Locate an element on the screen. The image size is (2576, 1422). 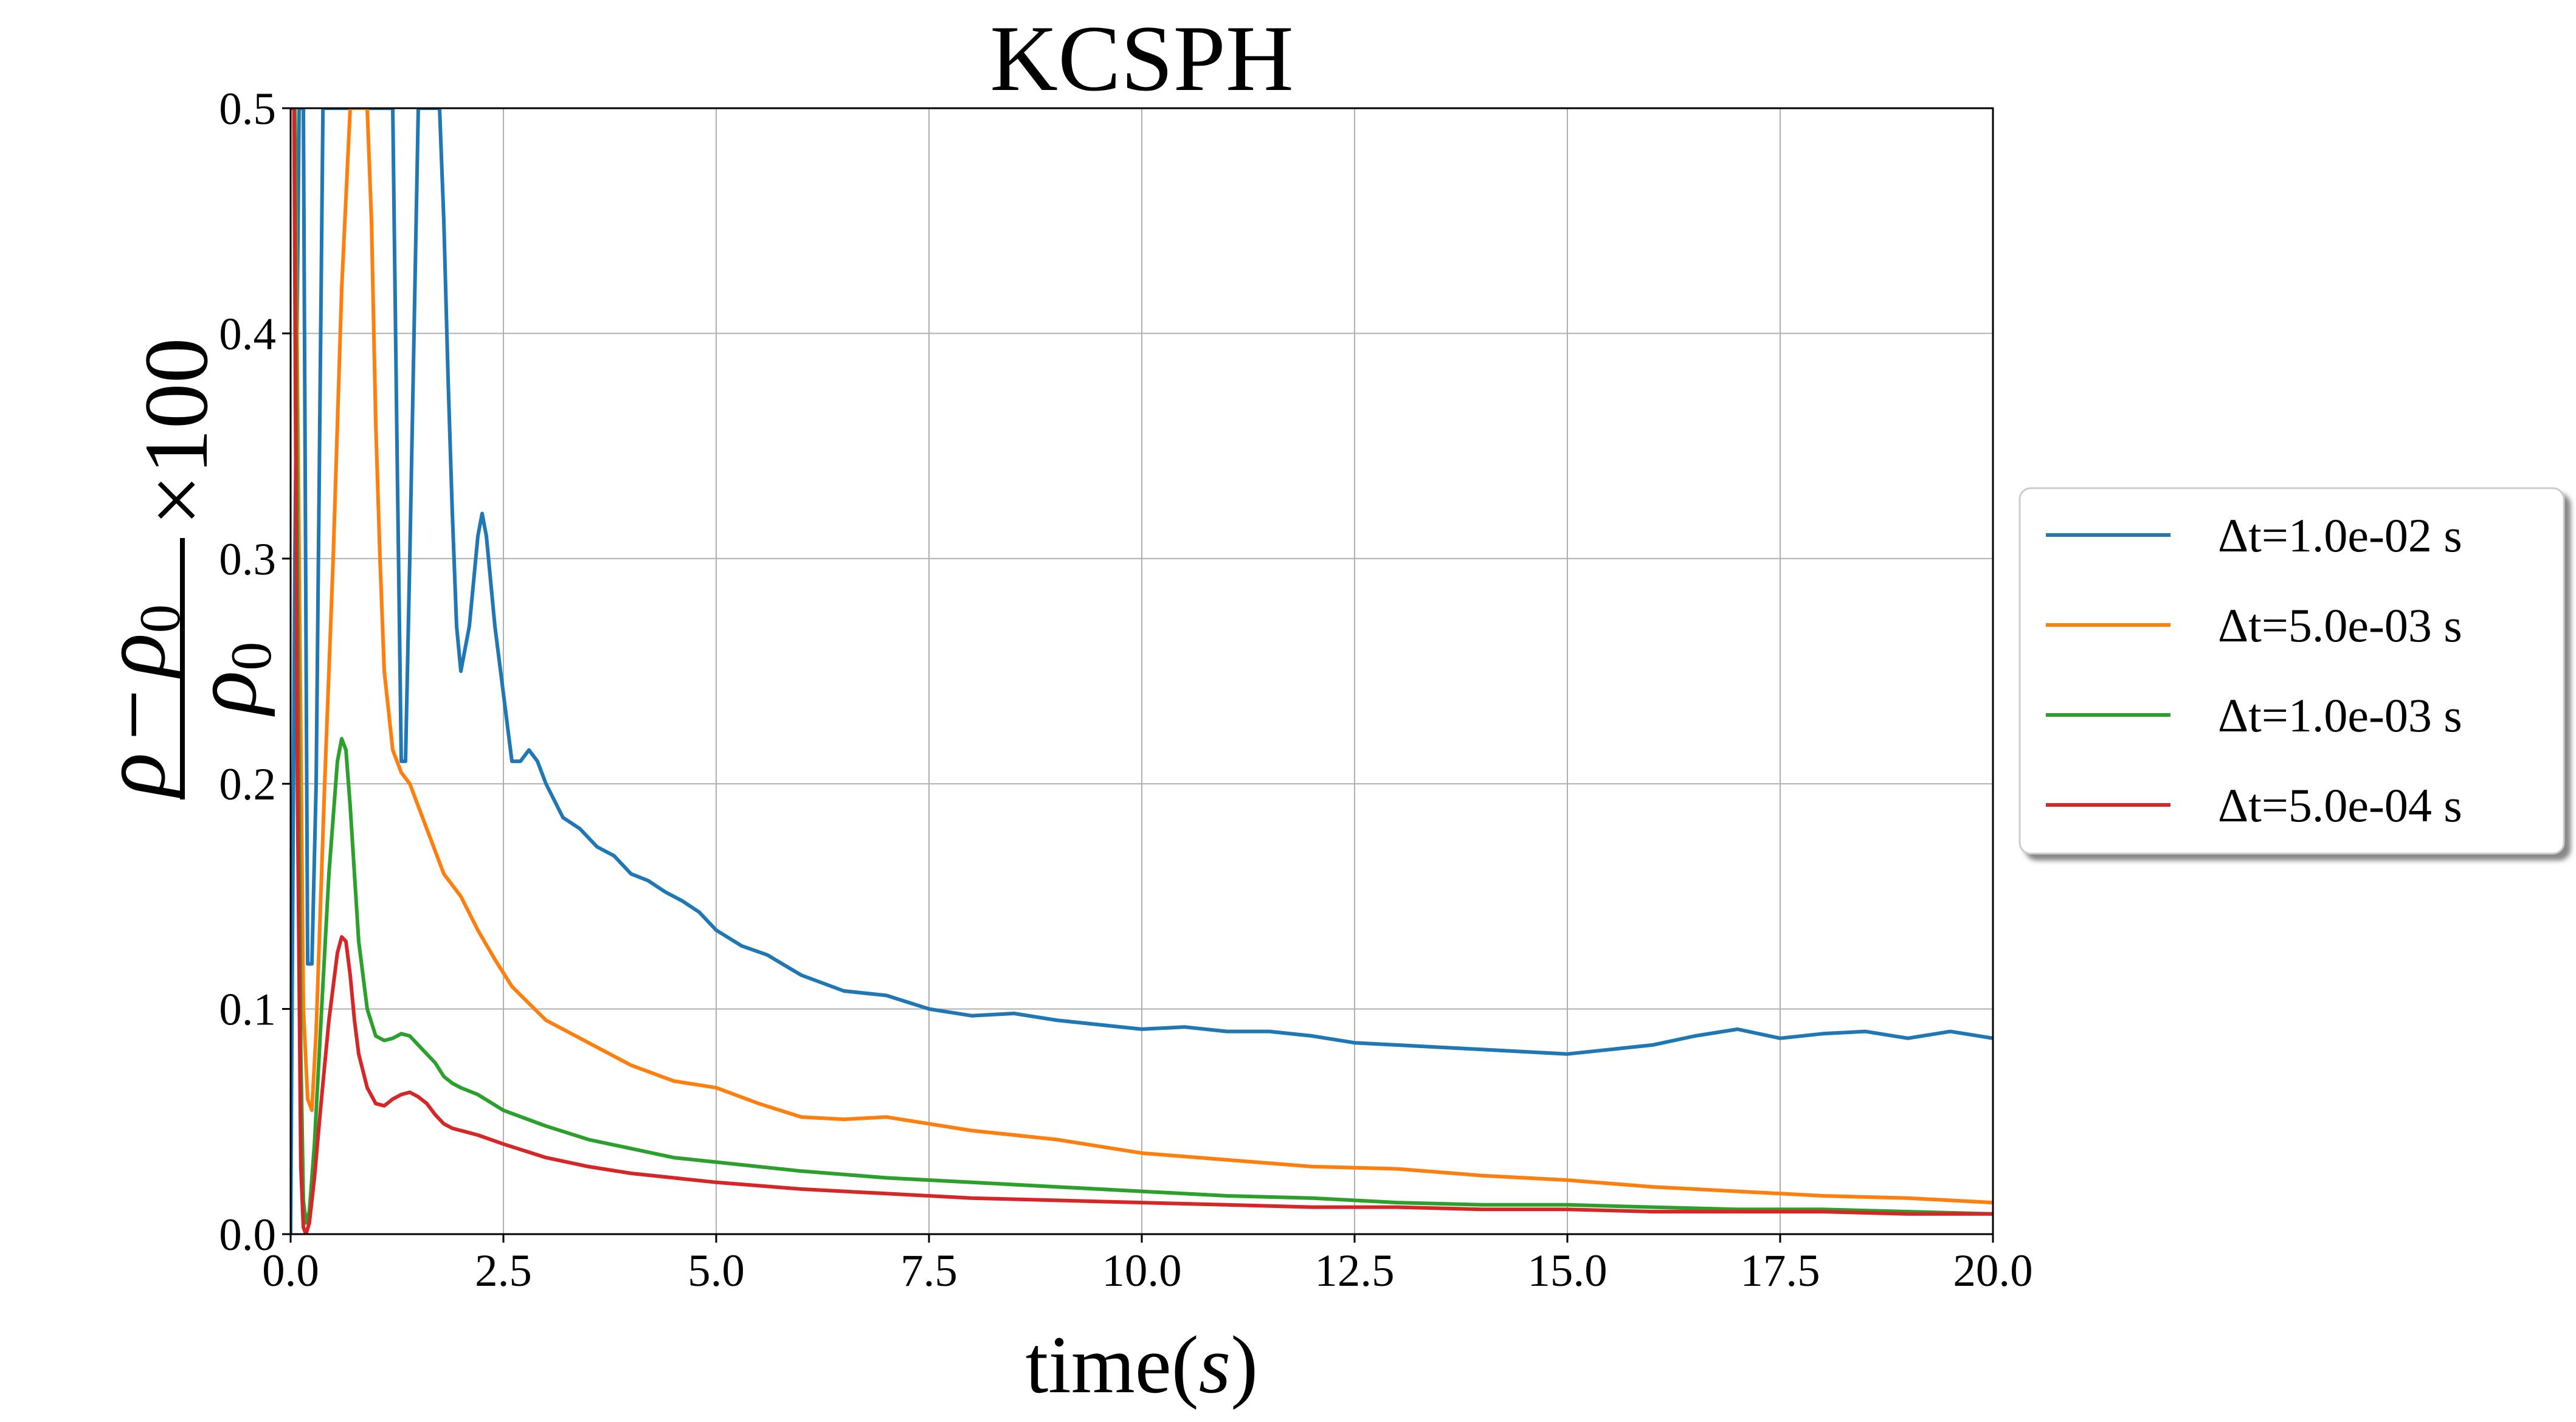
x-tick-label-2: 5.0 is located at coordinates (716, 1271).